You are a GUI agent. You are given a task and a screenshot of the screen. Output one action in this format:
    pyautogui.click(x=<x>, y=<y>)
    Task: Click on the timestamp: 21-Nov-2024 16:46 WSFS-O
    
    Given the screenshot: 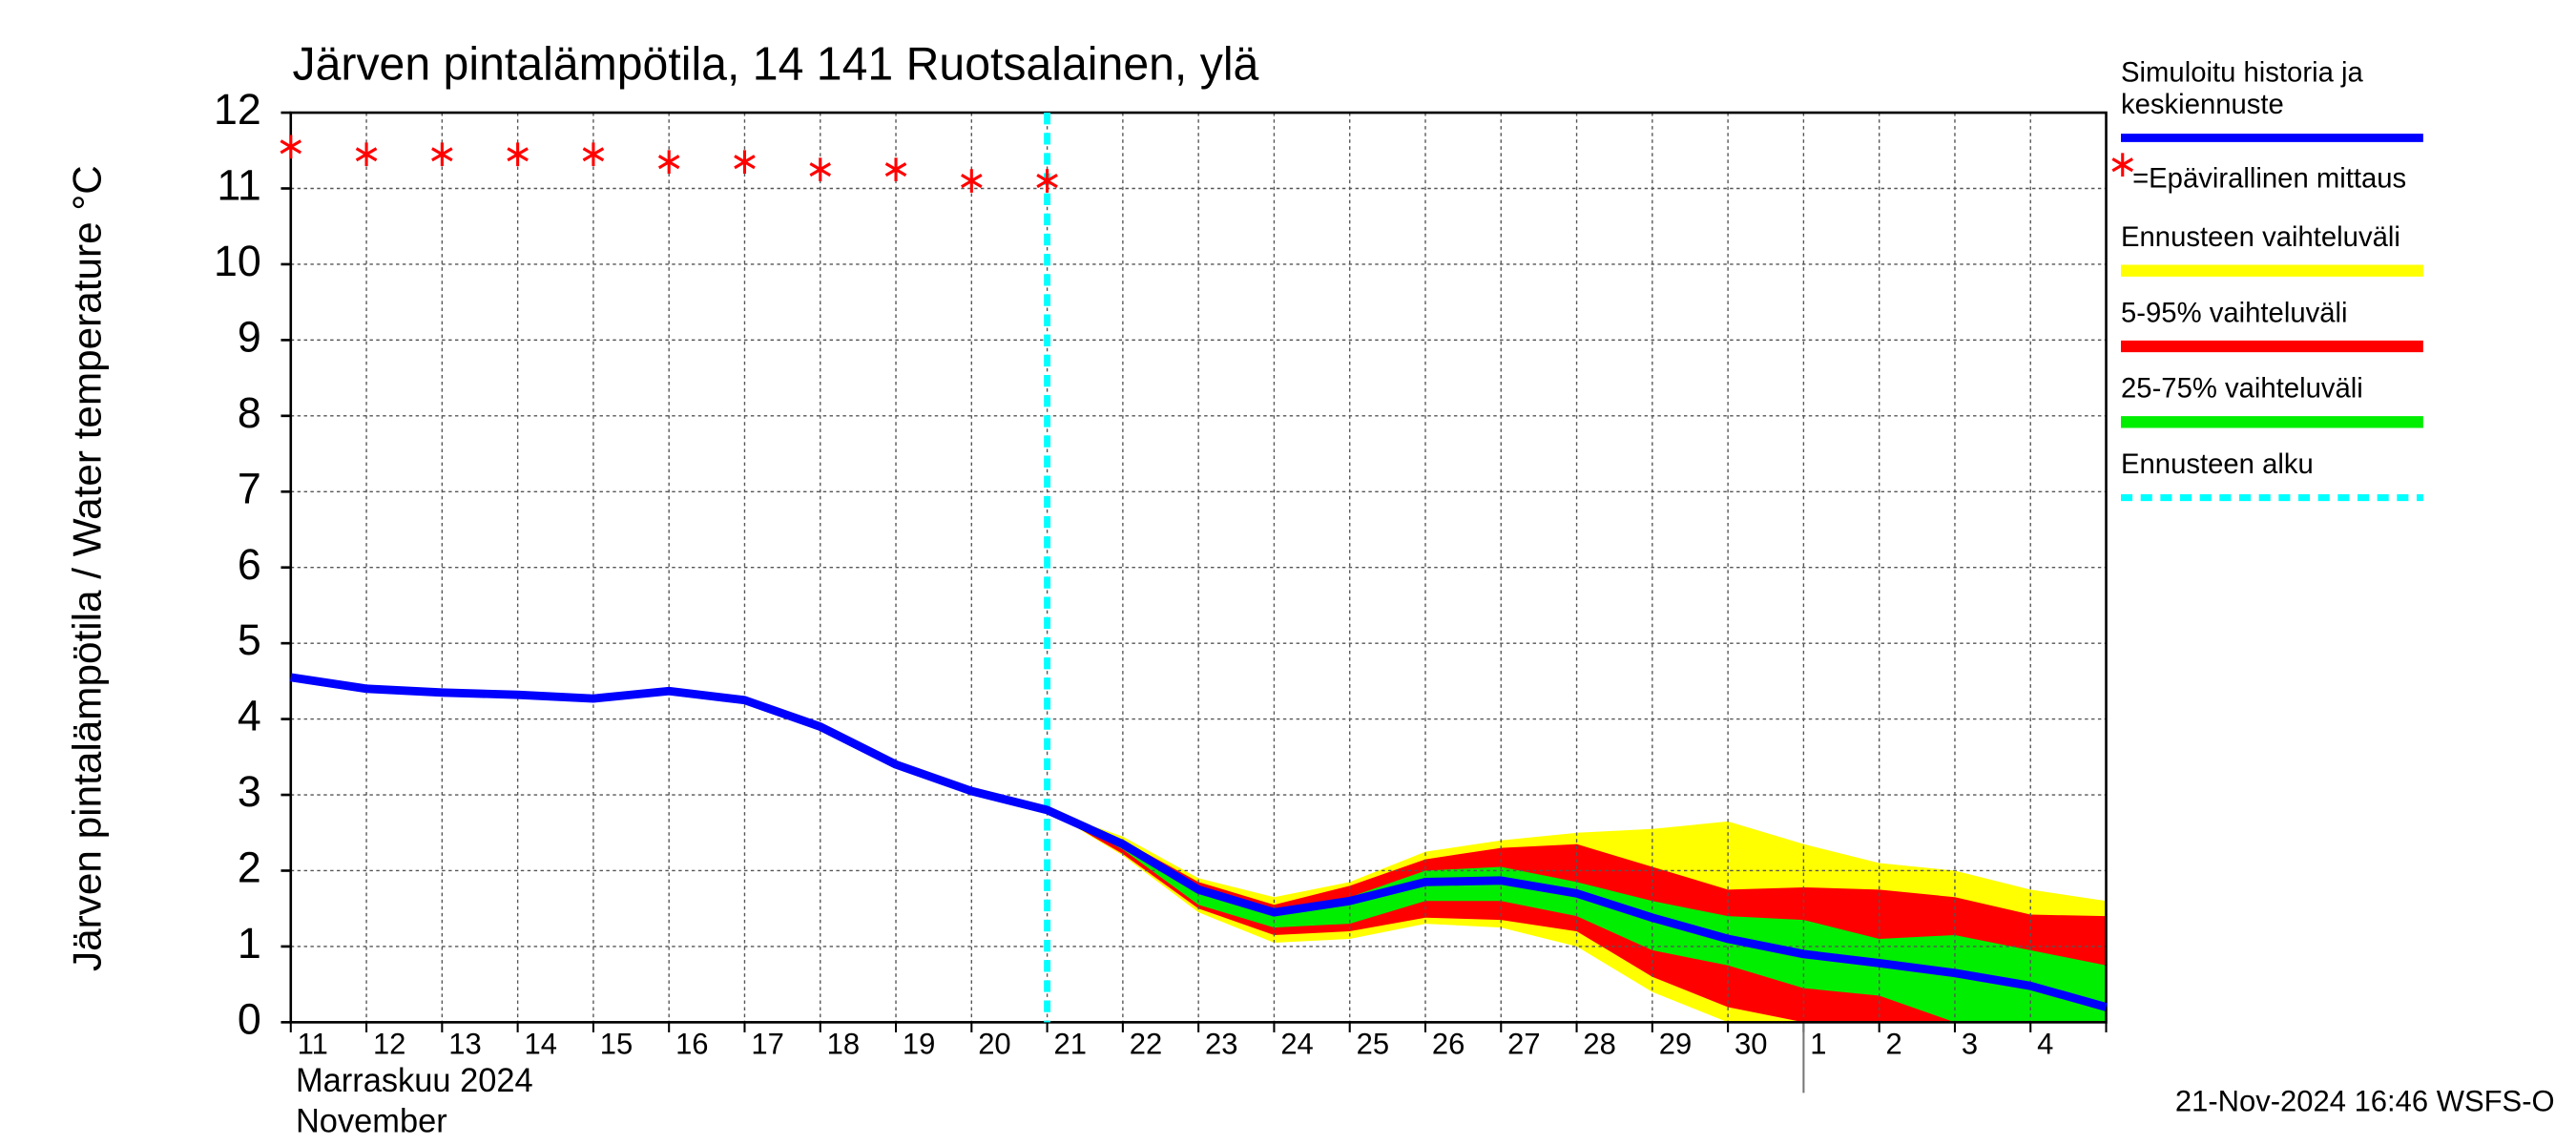 What is the action you would take?
    pyautogui.click(x=2365, y=1100)
    